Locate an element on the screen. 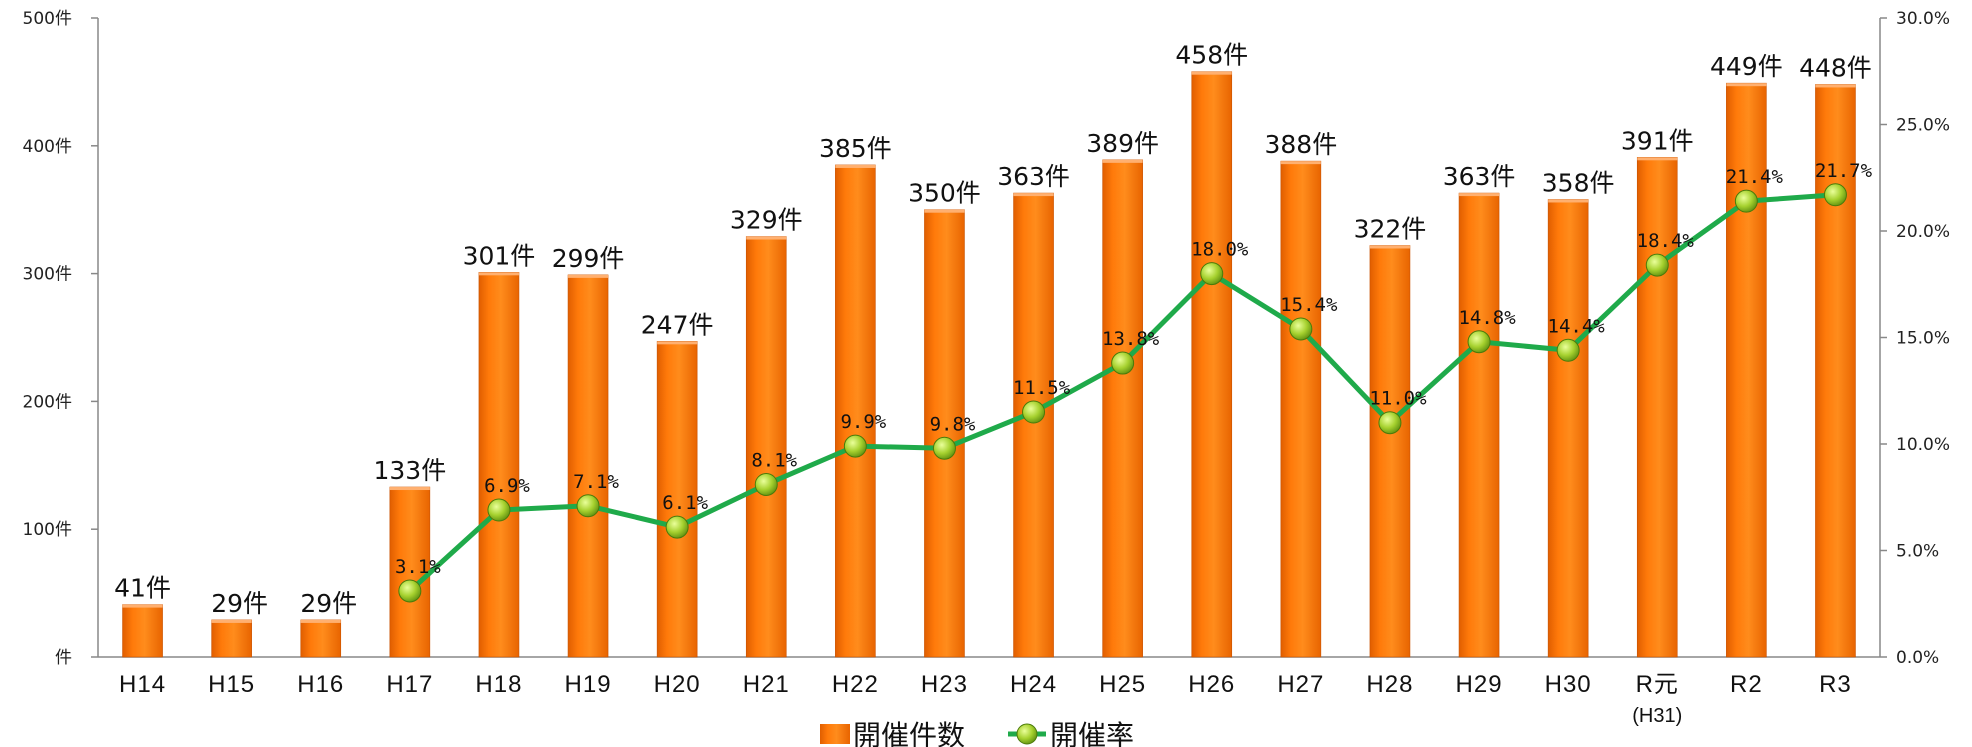 Image resolution: width=1972 pixels, height=747 pixels. x-axis-tick-label: H23 is located at coordinates (944, 684).